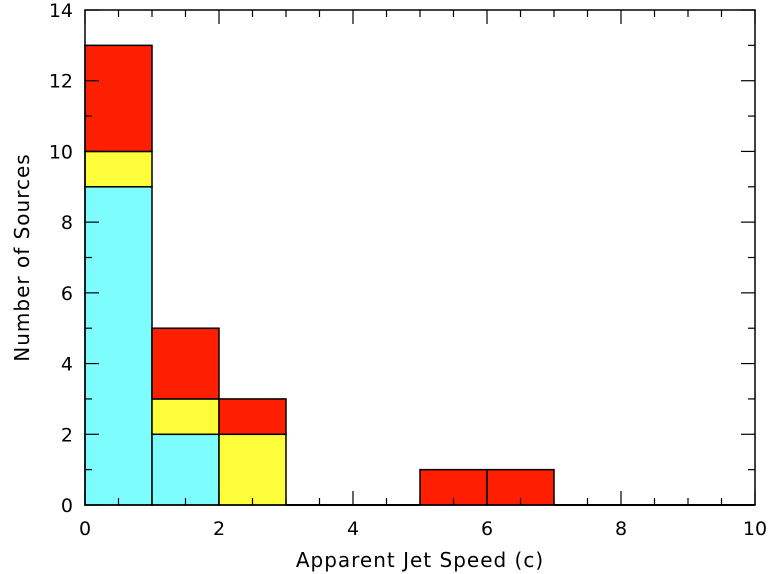 The width and height of the screenshot is (771, 574). Describe the element at coordinates (219, 529) in the screenshot. I see `x-tick-label: 2` at that location.